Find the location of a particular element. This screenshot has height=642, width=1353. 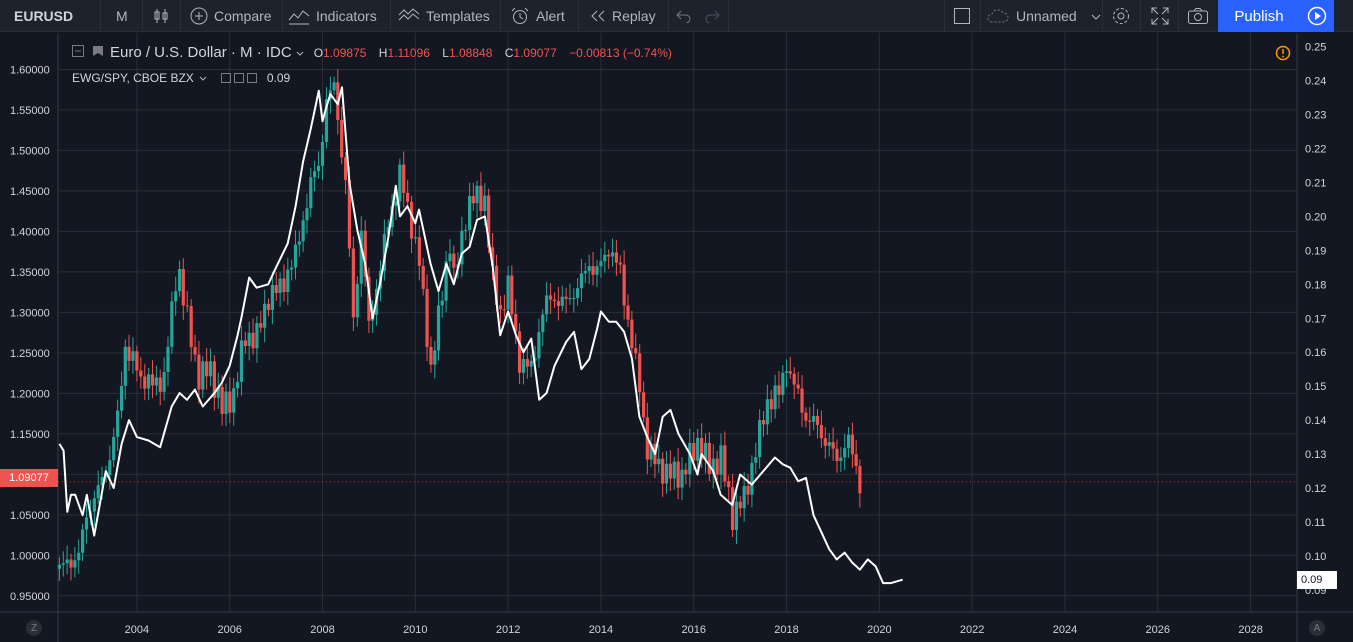

flag-icon is located at coordinates (98, 52).